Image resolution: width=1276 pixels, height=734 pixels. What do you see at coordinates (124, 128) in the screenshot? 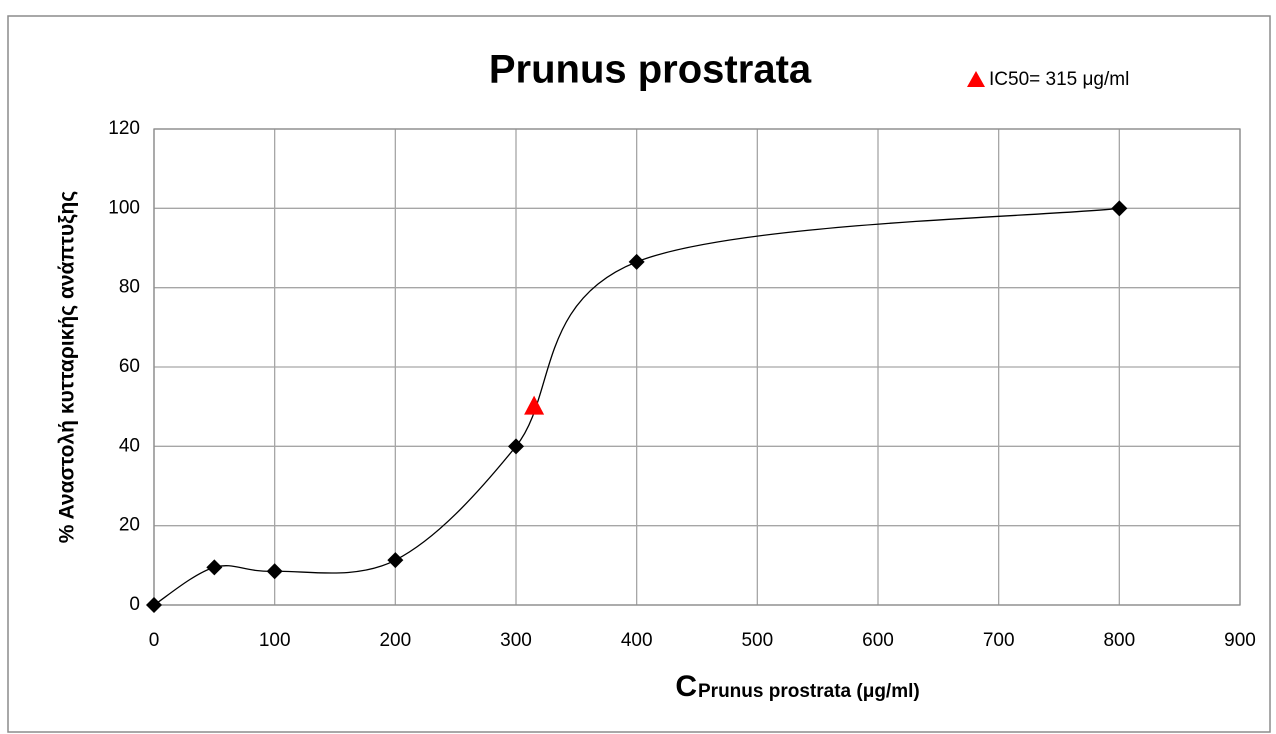
I see `y-tick-label: 120` at bounding box center [124, 128].